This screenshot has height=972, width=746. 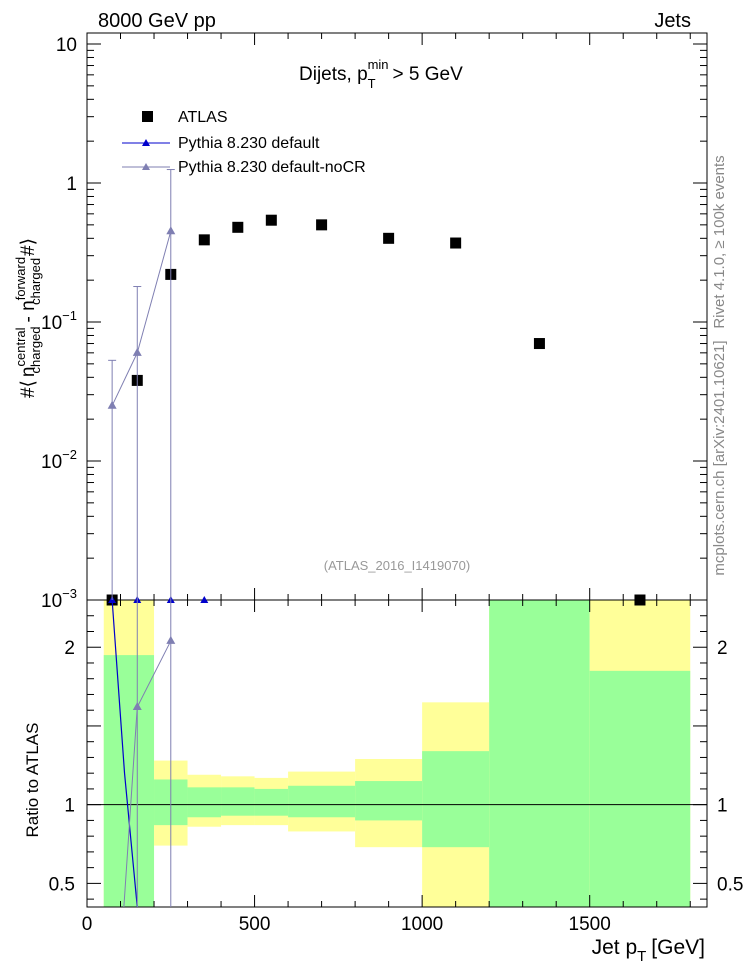 I want to click on legend-atlas-marker, so click(x=147, y=116).